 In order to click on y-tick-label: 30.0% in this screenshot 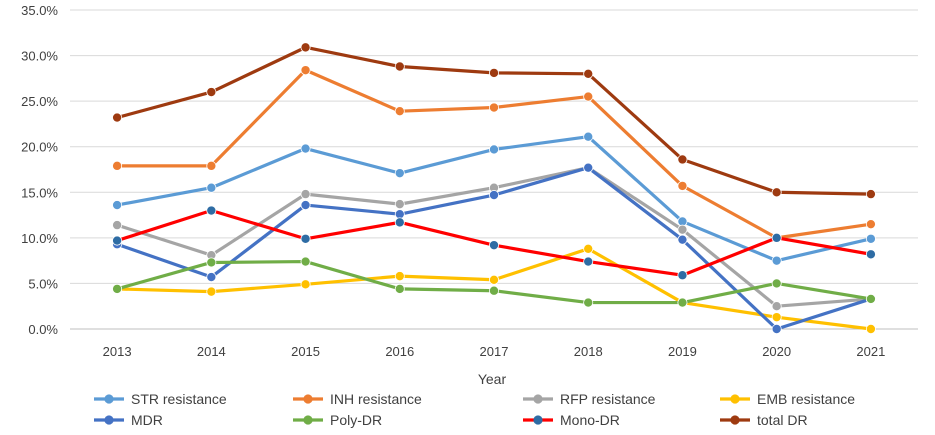, I will do `click(39, 56)`.